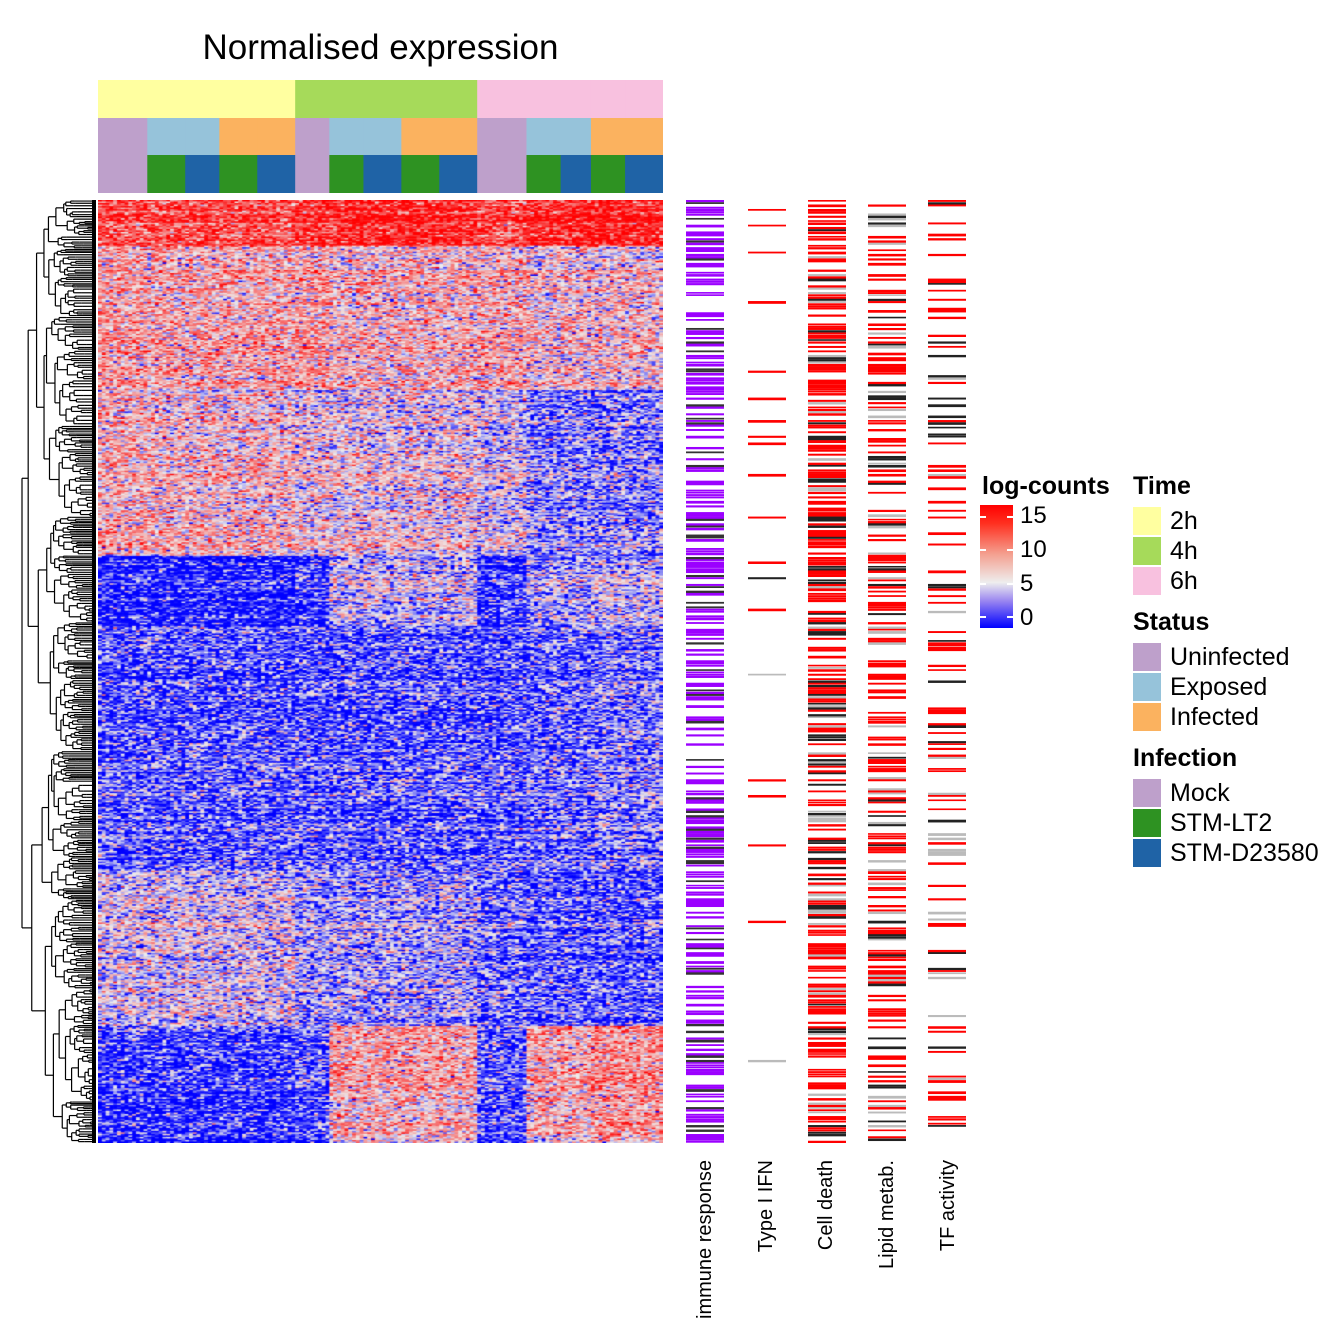 Image resolution: width=1344 pixels, height=1344 pixels. What do you see at coordinates (1046, 486) in the screenshot?
I see `colorbar-title: log-counts` at bounding box center [1046, 486].